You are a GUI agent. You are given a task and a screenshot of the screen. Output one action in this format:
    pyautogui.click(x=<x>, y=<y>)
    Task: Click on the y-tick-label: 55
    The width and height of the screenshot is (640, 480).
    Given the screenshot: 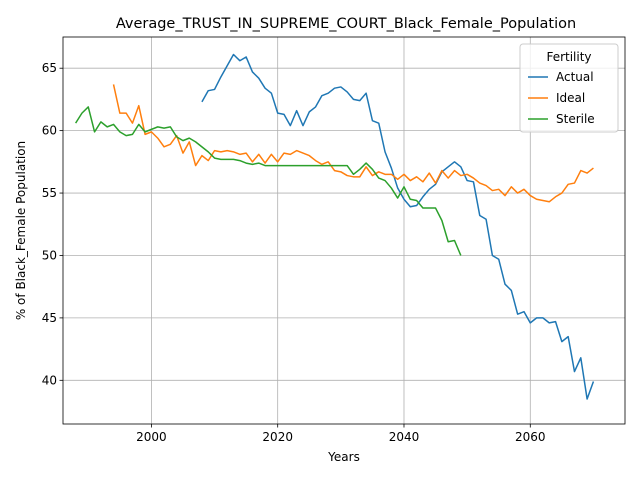 What is the action you would take?
    pyautogui.click(x=49, y=193)
    